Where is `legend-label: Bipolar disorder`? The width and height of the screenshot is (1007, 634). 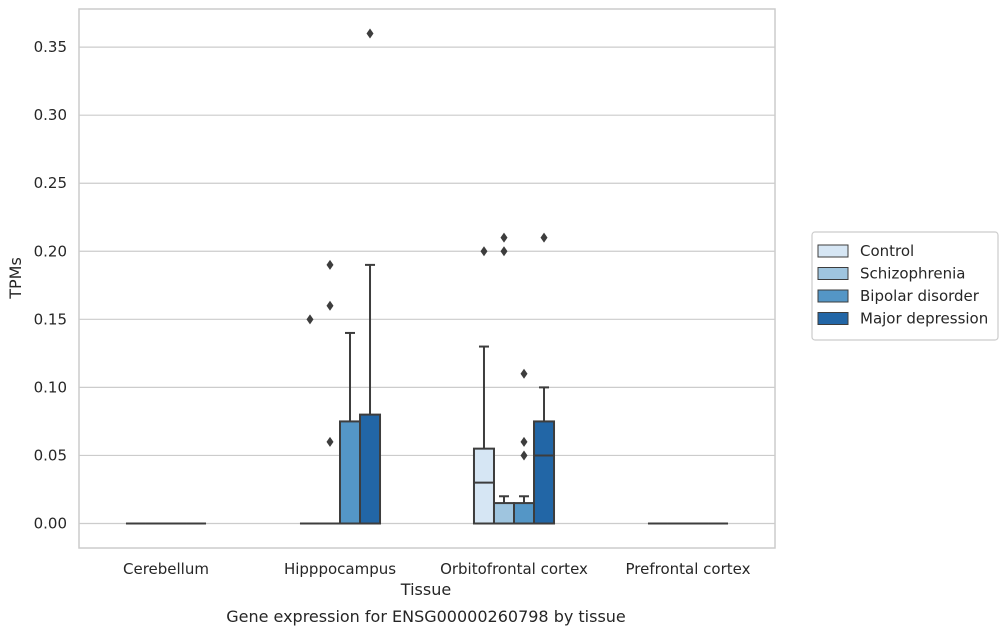
legend-label: Bipolar disorder is located at coordinates (920, 296).